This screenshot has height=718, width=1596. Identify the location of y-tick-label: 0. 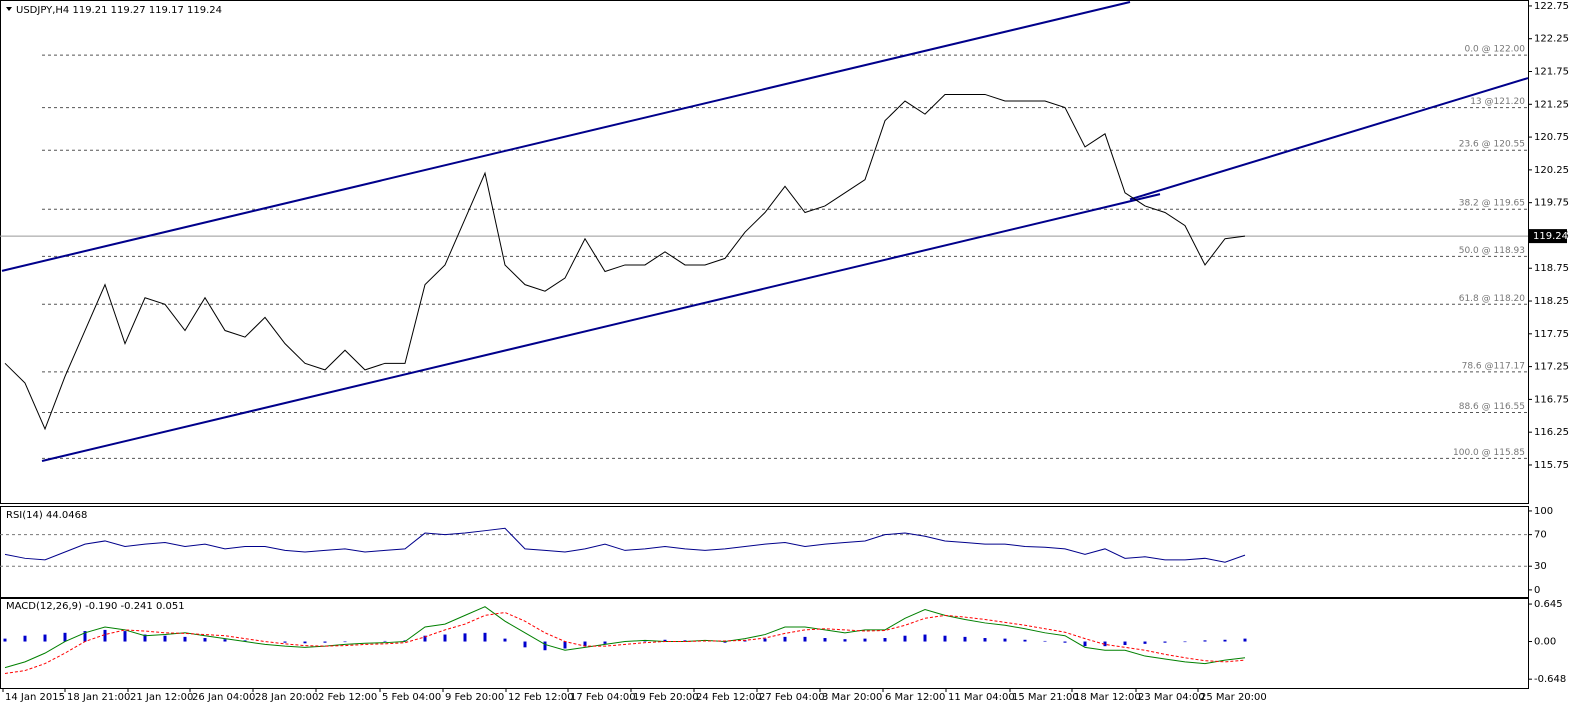
(1537, 590).